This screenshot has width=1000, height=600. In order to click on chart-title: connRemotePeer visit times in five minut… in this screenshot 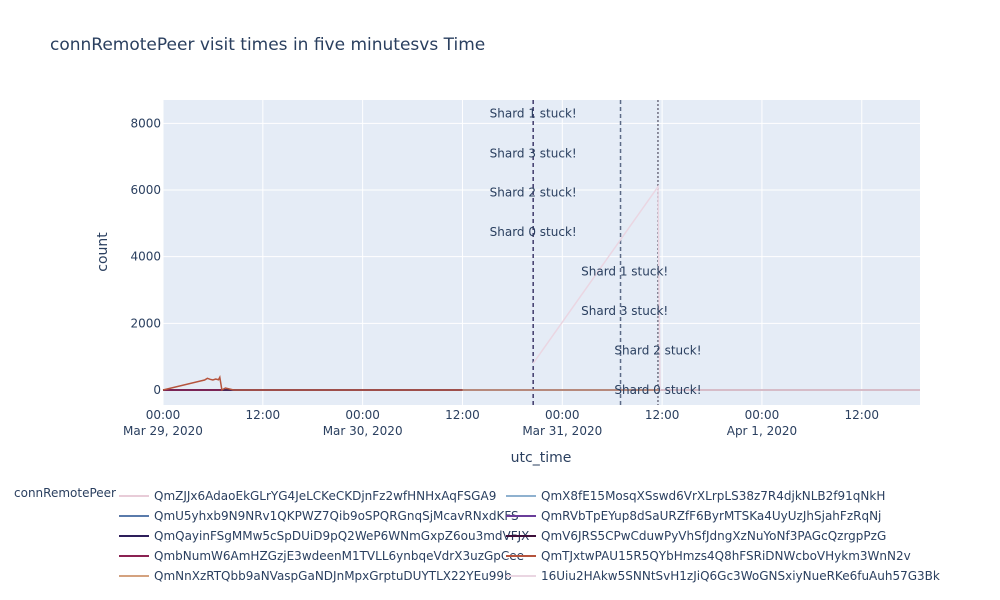, I will do `click(267, 45)`.